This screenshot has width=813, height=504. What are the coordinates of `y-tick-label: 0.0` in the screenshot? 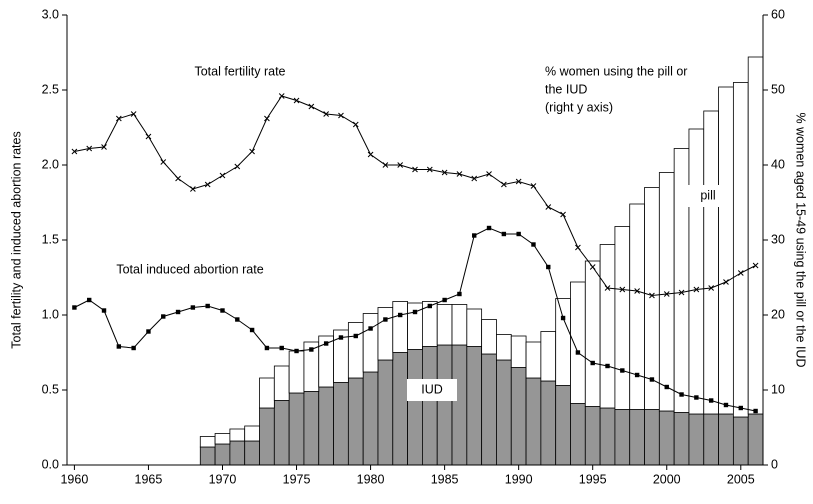 It's located at (50, 464).